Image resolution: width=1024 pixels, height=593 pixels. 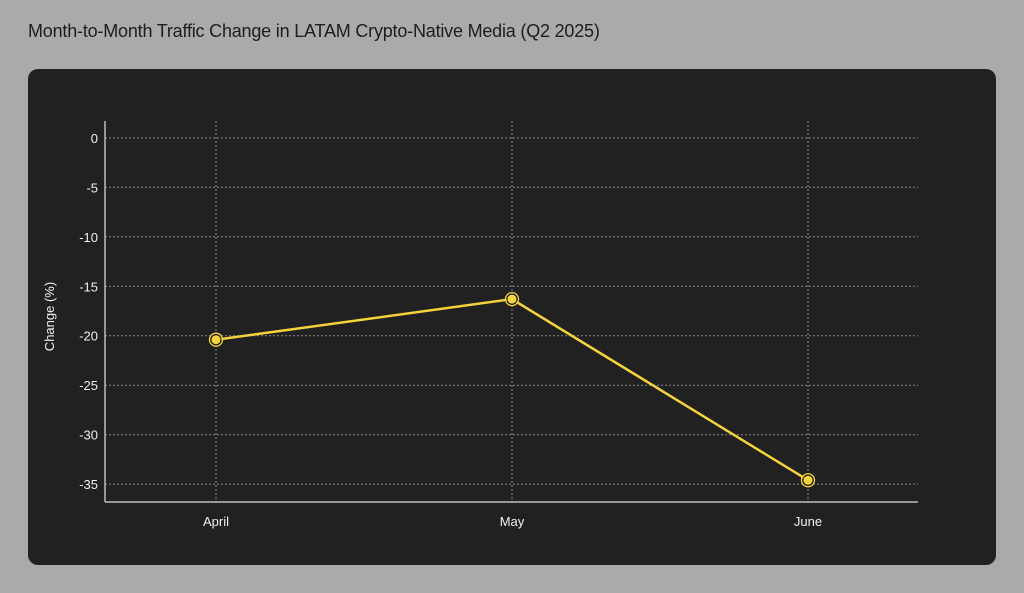 I want to click on y-tick-label: 0, so click(x=94, y=138).